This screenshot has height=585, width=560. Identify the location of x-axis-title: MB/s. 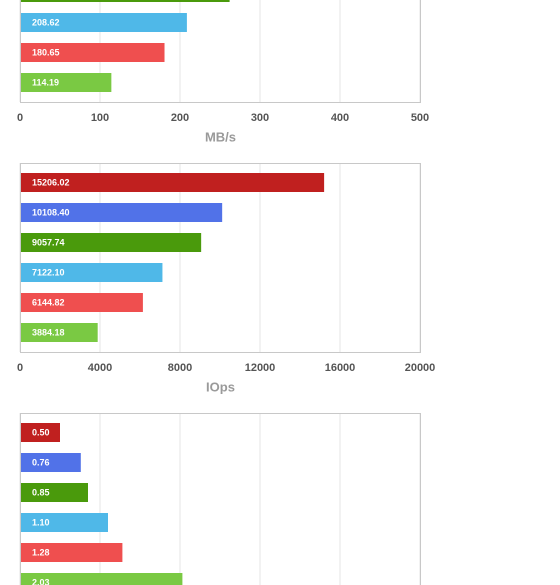
(220, 136).